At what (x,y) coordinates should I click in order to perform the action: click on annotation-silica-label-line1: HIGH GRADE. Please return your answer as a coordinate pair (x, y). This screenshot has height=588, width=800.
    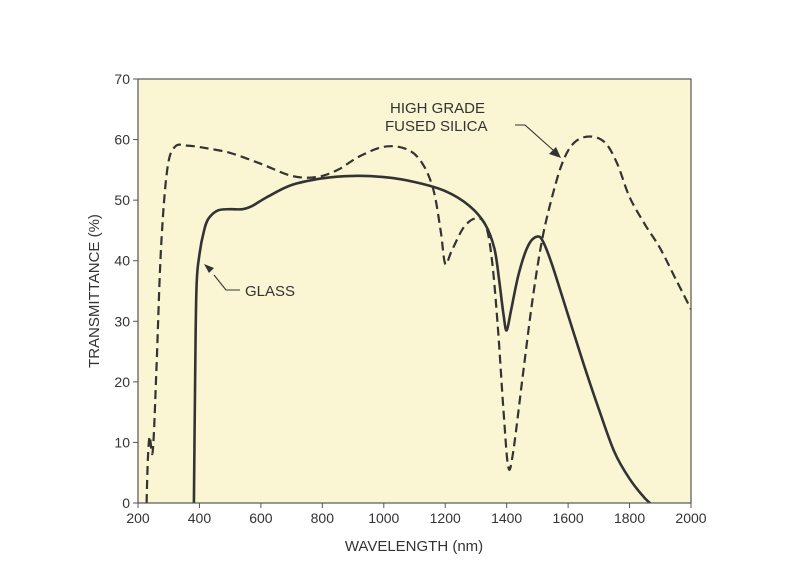
    Looking at the image, I should click on (437, 108).